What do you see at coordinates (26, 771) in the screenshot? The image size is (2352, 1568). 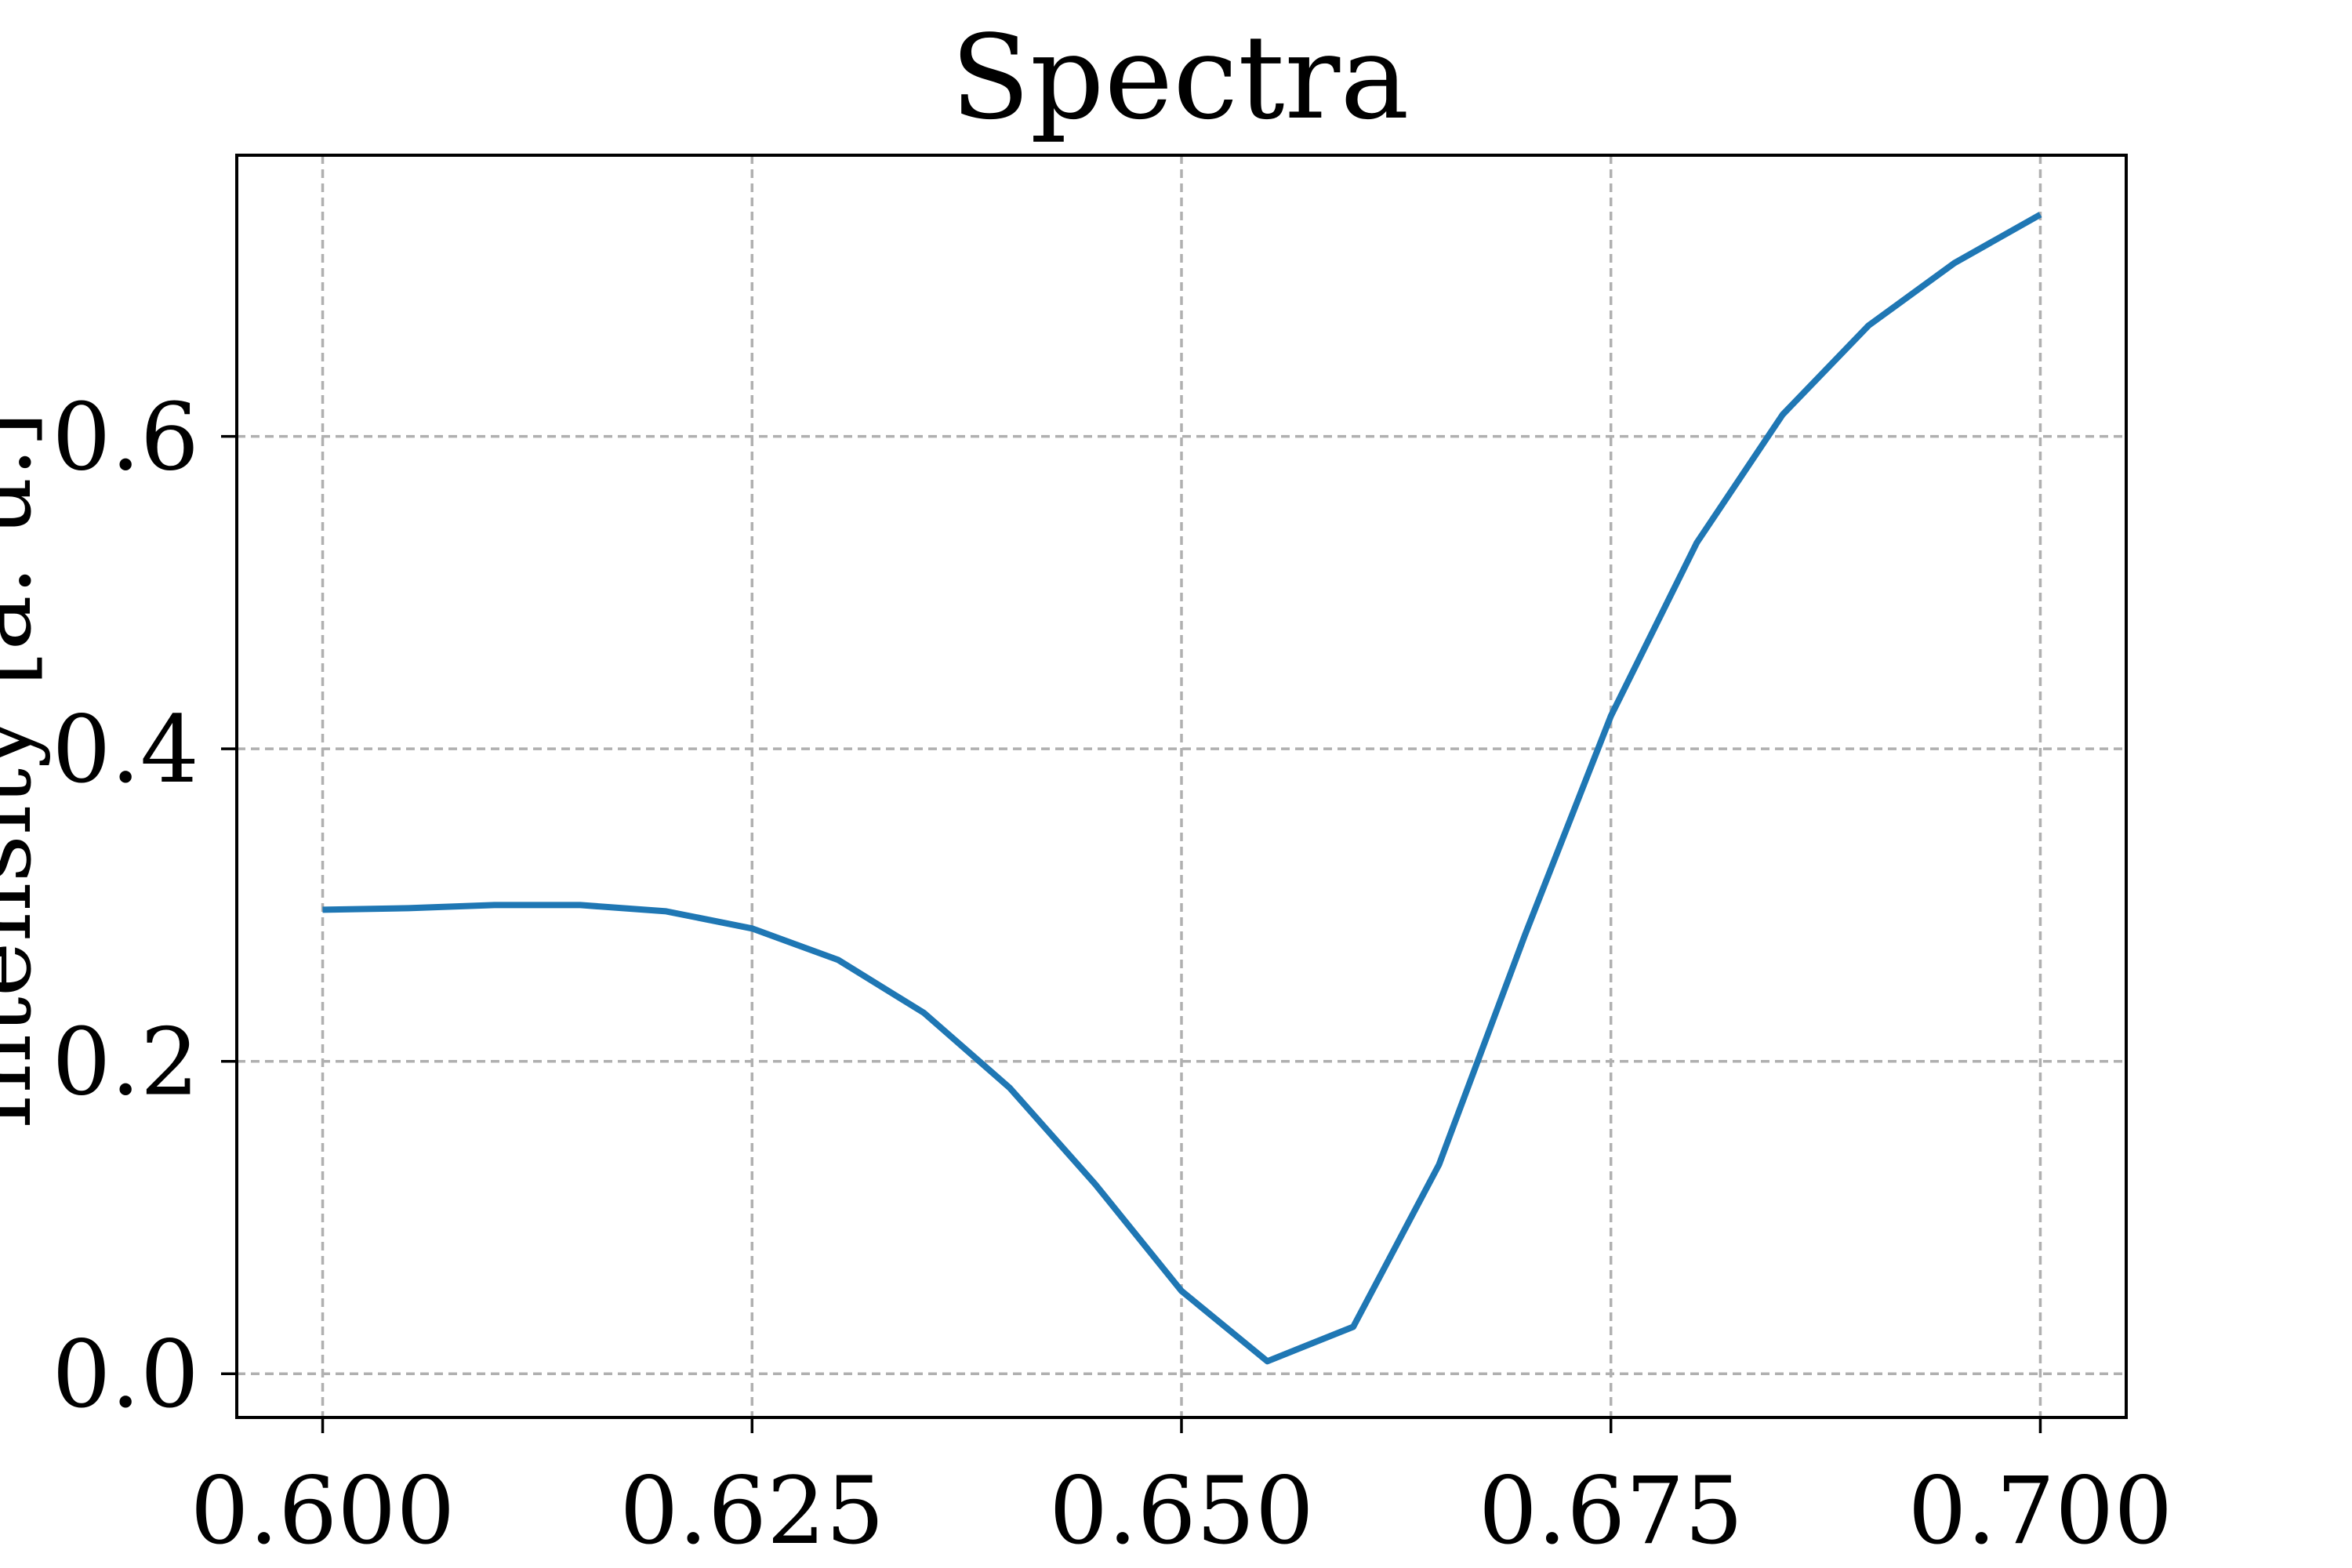 I see `y-axis-label: Intensity [a. u.]` at bounding box center [26, 771].